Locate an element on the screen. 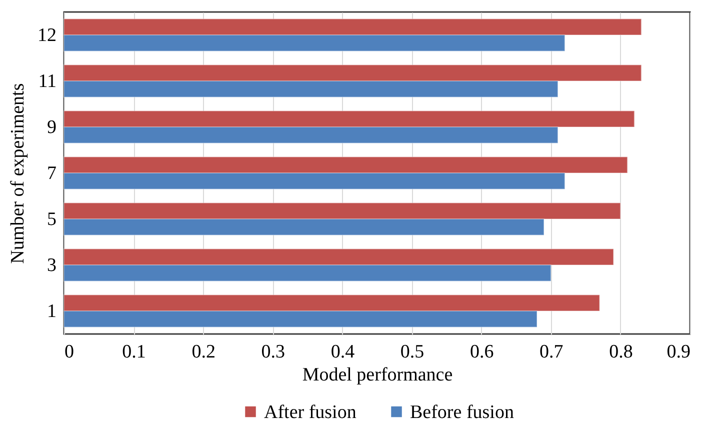 This screenshot has height=448, width=728. y-tick-label: 9 is located at coordinates (51, 127).